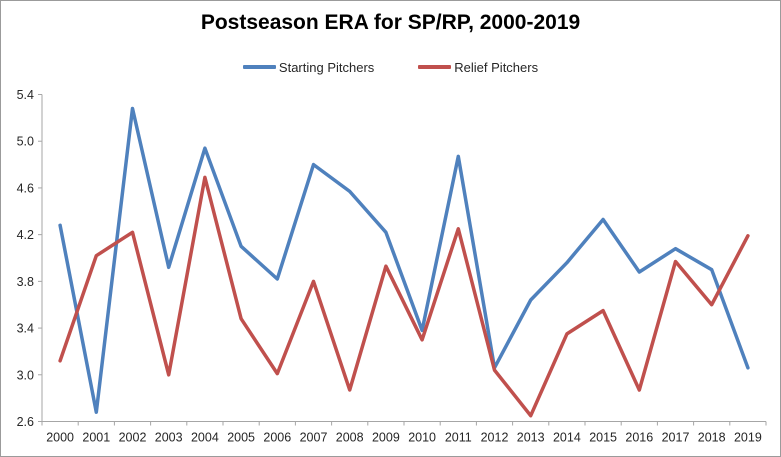 The width and height of the screenshot is (781, 457). What do you see at coordinates (676, 438) in the screenshot?
I see `x-tick-label: 2017` at bounding box center [676, 438].